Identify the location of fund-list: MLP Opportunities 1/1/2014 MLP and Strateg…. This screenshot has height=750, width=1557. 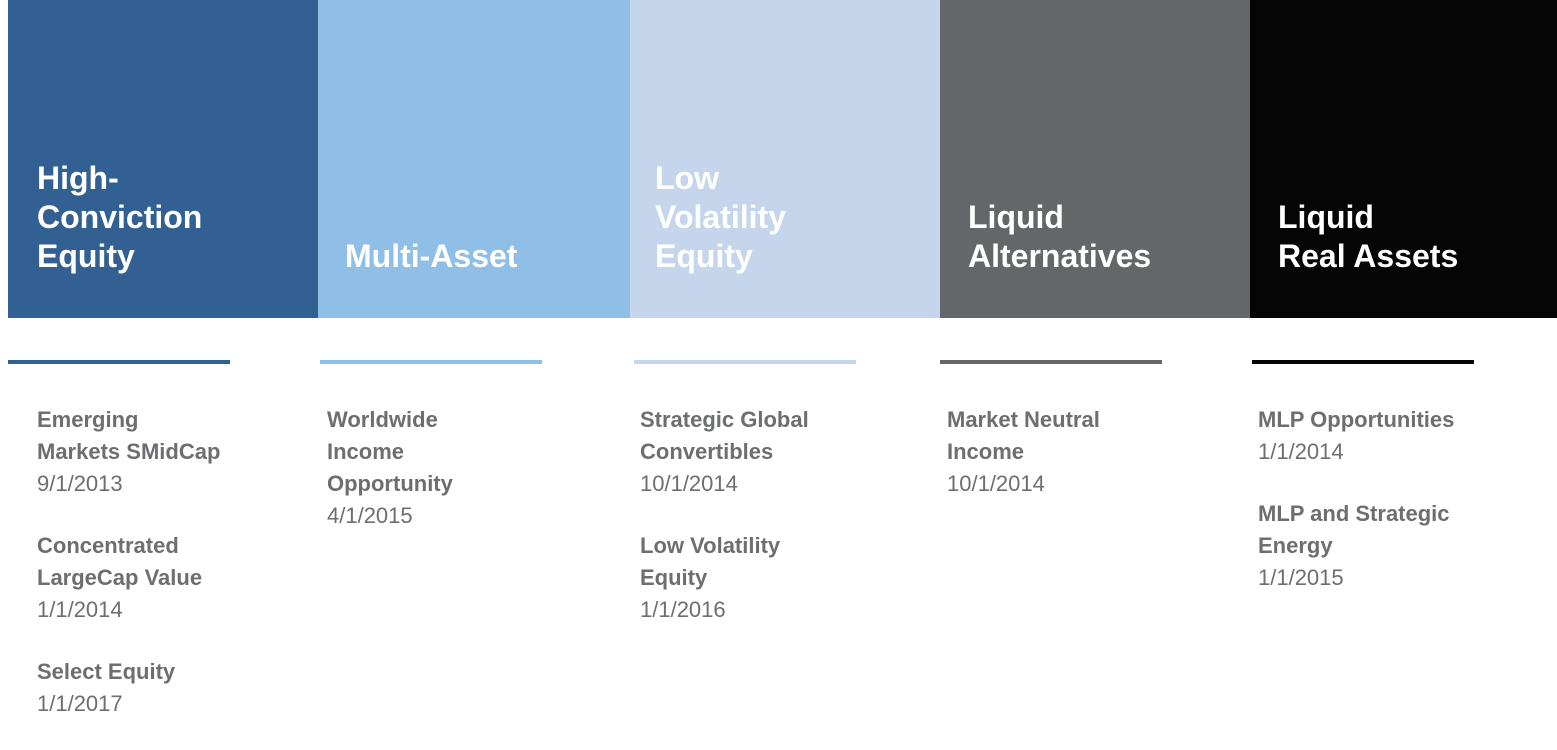
(1356, 514).